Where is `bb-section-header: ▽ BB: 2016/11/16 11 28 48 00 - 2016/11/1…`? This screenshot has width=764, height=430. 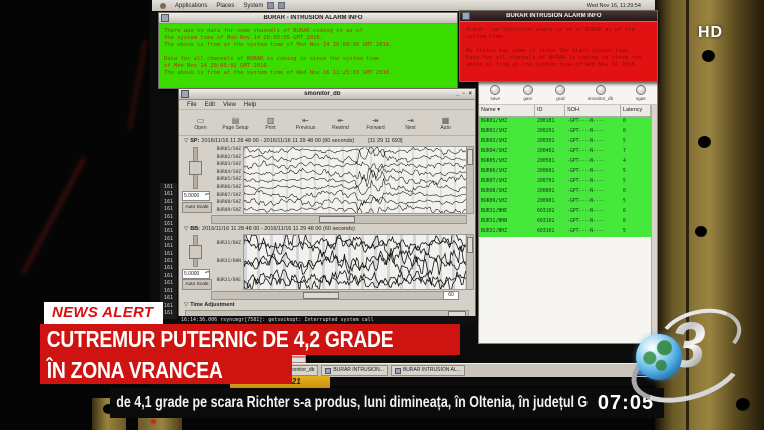
bb-section-header: ▽ BB: 2016/11/16 11 28 48 00 - 2016/11/1… is located at coordinates (327, 228).